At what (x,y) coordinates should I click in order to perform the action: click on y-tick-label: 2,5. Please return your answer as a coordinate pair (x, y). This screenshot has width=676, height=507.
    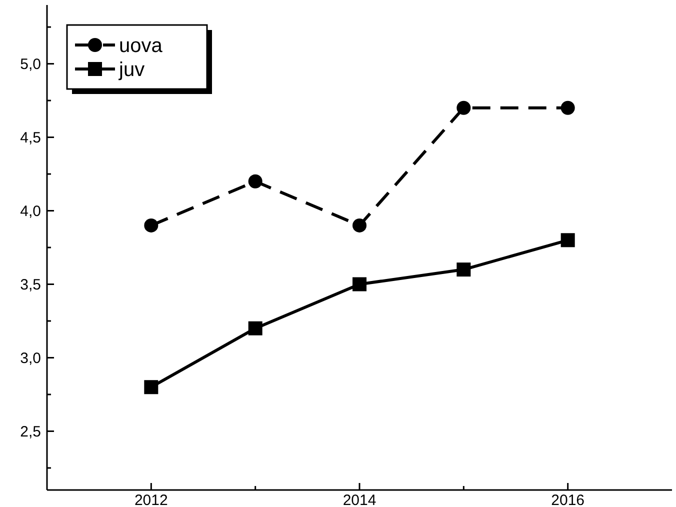
    Looking at the image, I should click on (30, 431).